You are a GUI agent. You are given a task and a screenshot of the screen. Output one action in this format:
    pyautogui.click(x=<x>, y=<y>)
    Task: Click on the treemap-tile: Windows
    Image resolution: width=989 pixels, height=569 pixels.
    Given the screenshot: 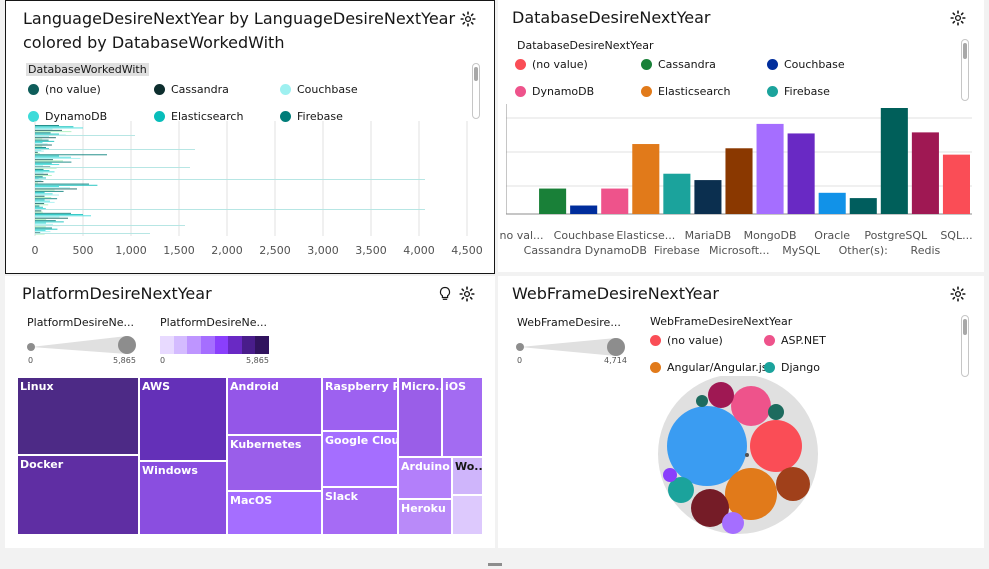 What is the action you would take?
    pyautogui.click(x=183, y=498)
    